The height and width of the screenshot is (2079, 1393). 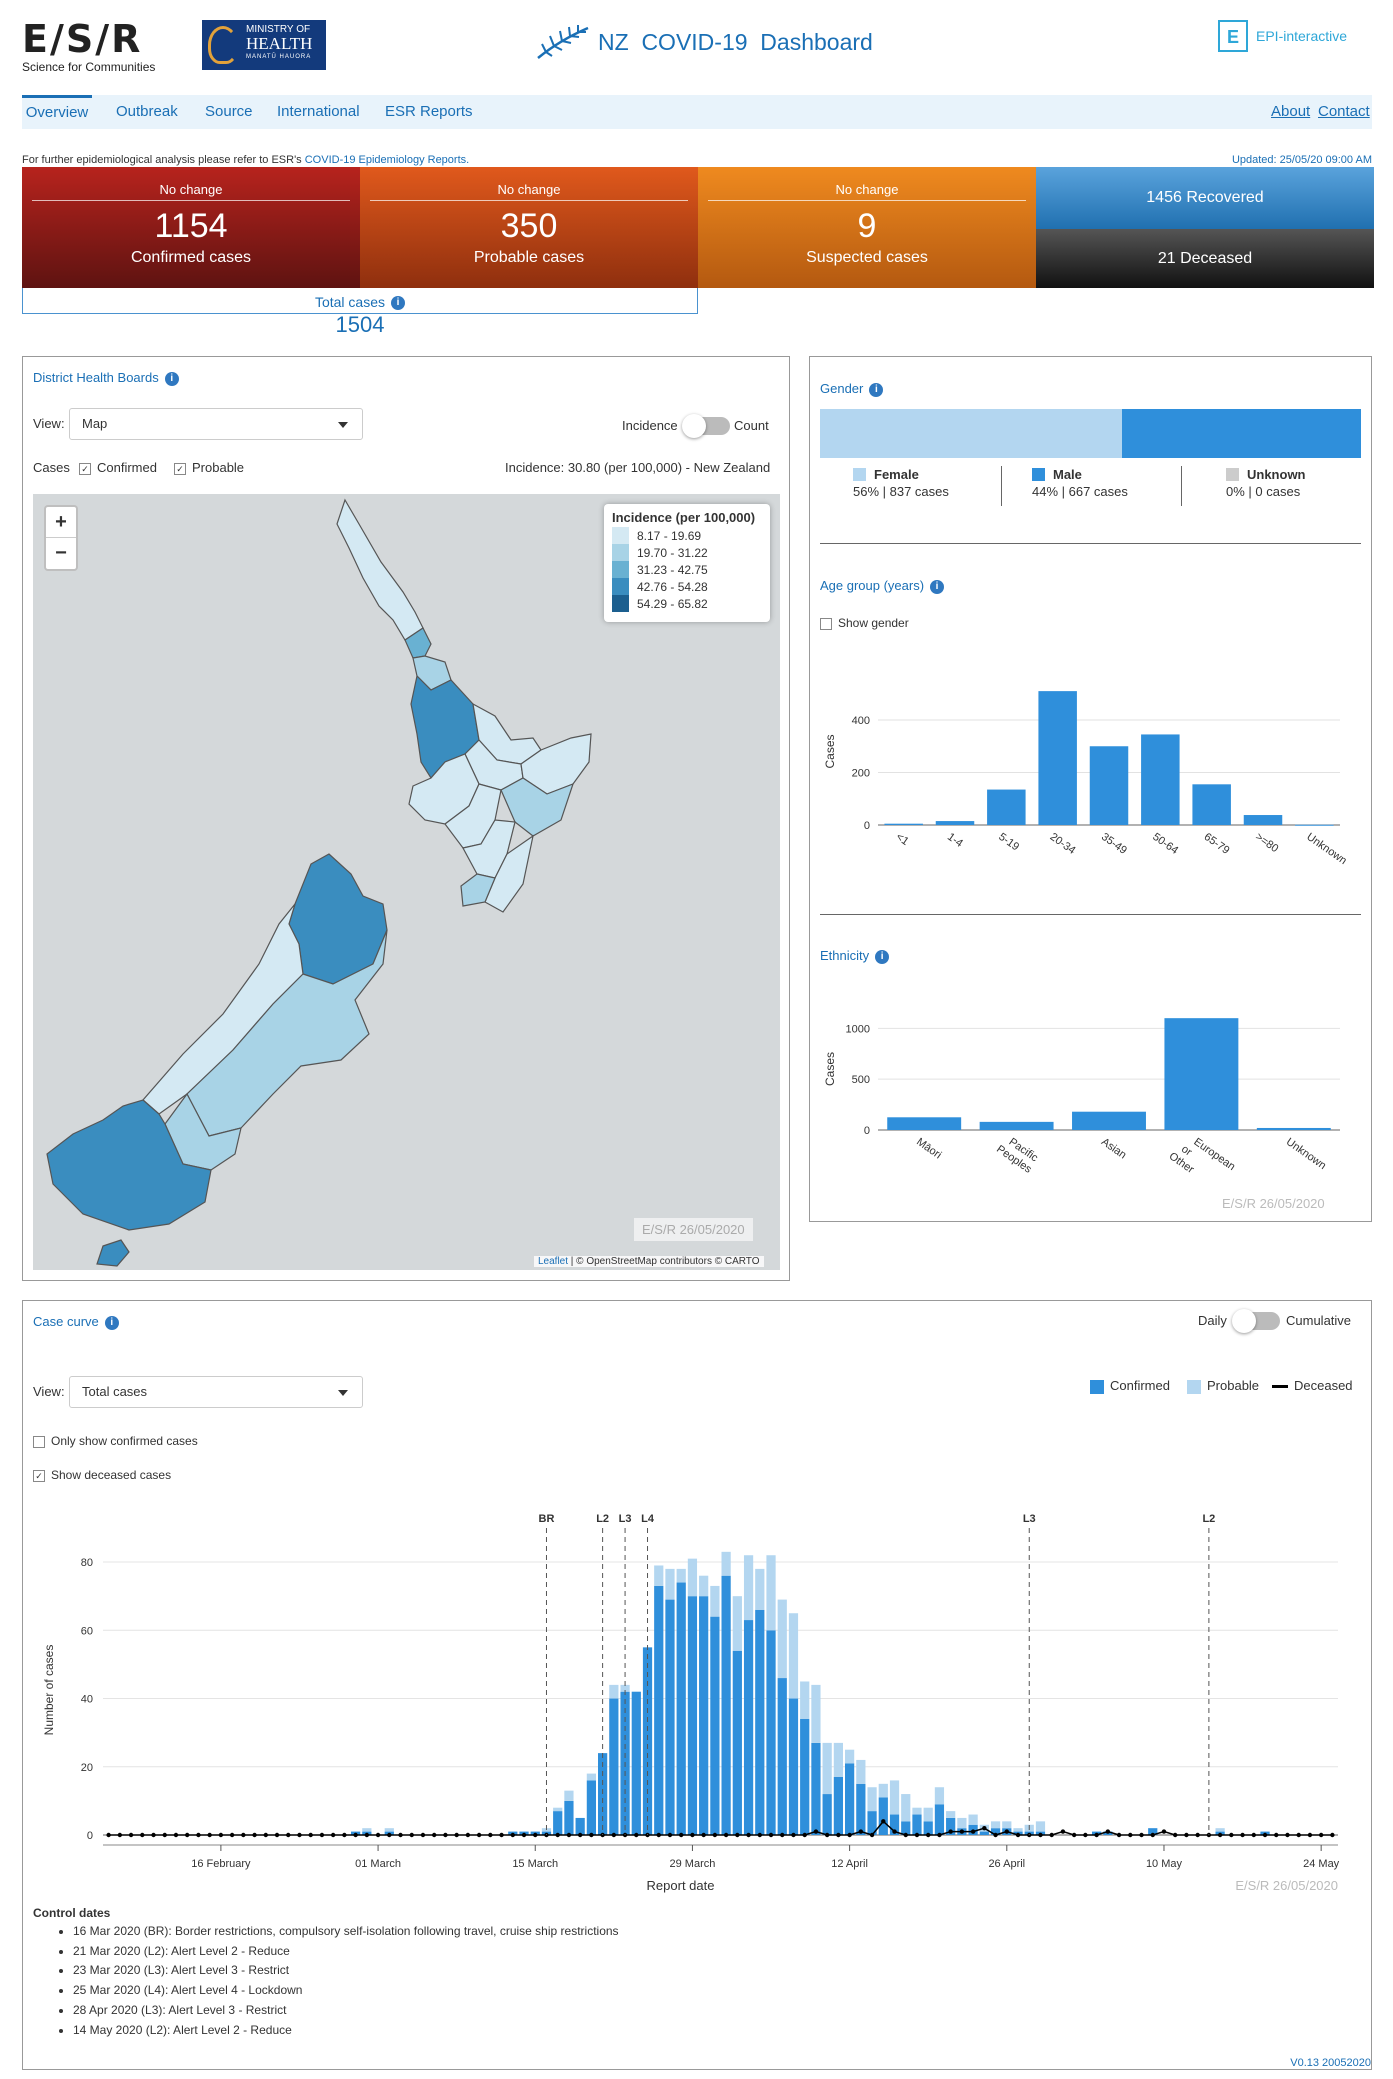 What do you see at coordinates (1344, 111) in the screenshot?
I see `contact-link: Contact` at bounding box center [1344, 111].